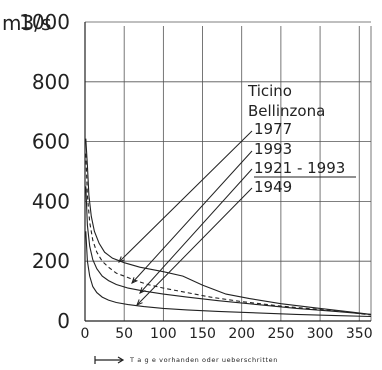  What do you see at coordinates (281, 334) in the screenshot?
I see `x-tick-label: 250` at bounding box center [281, 334].